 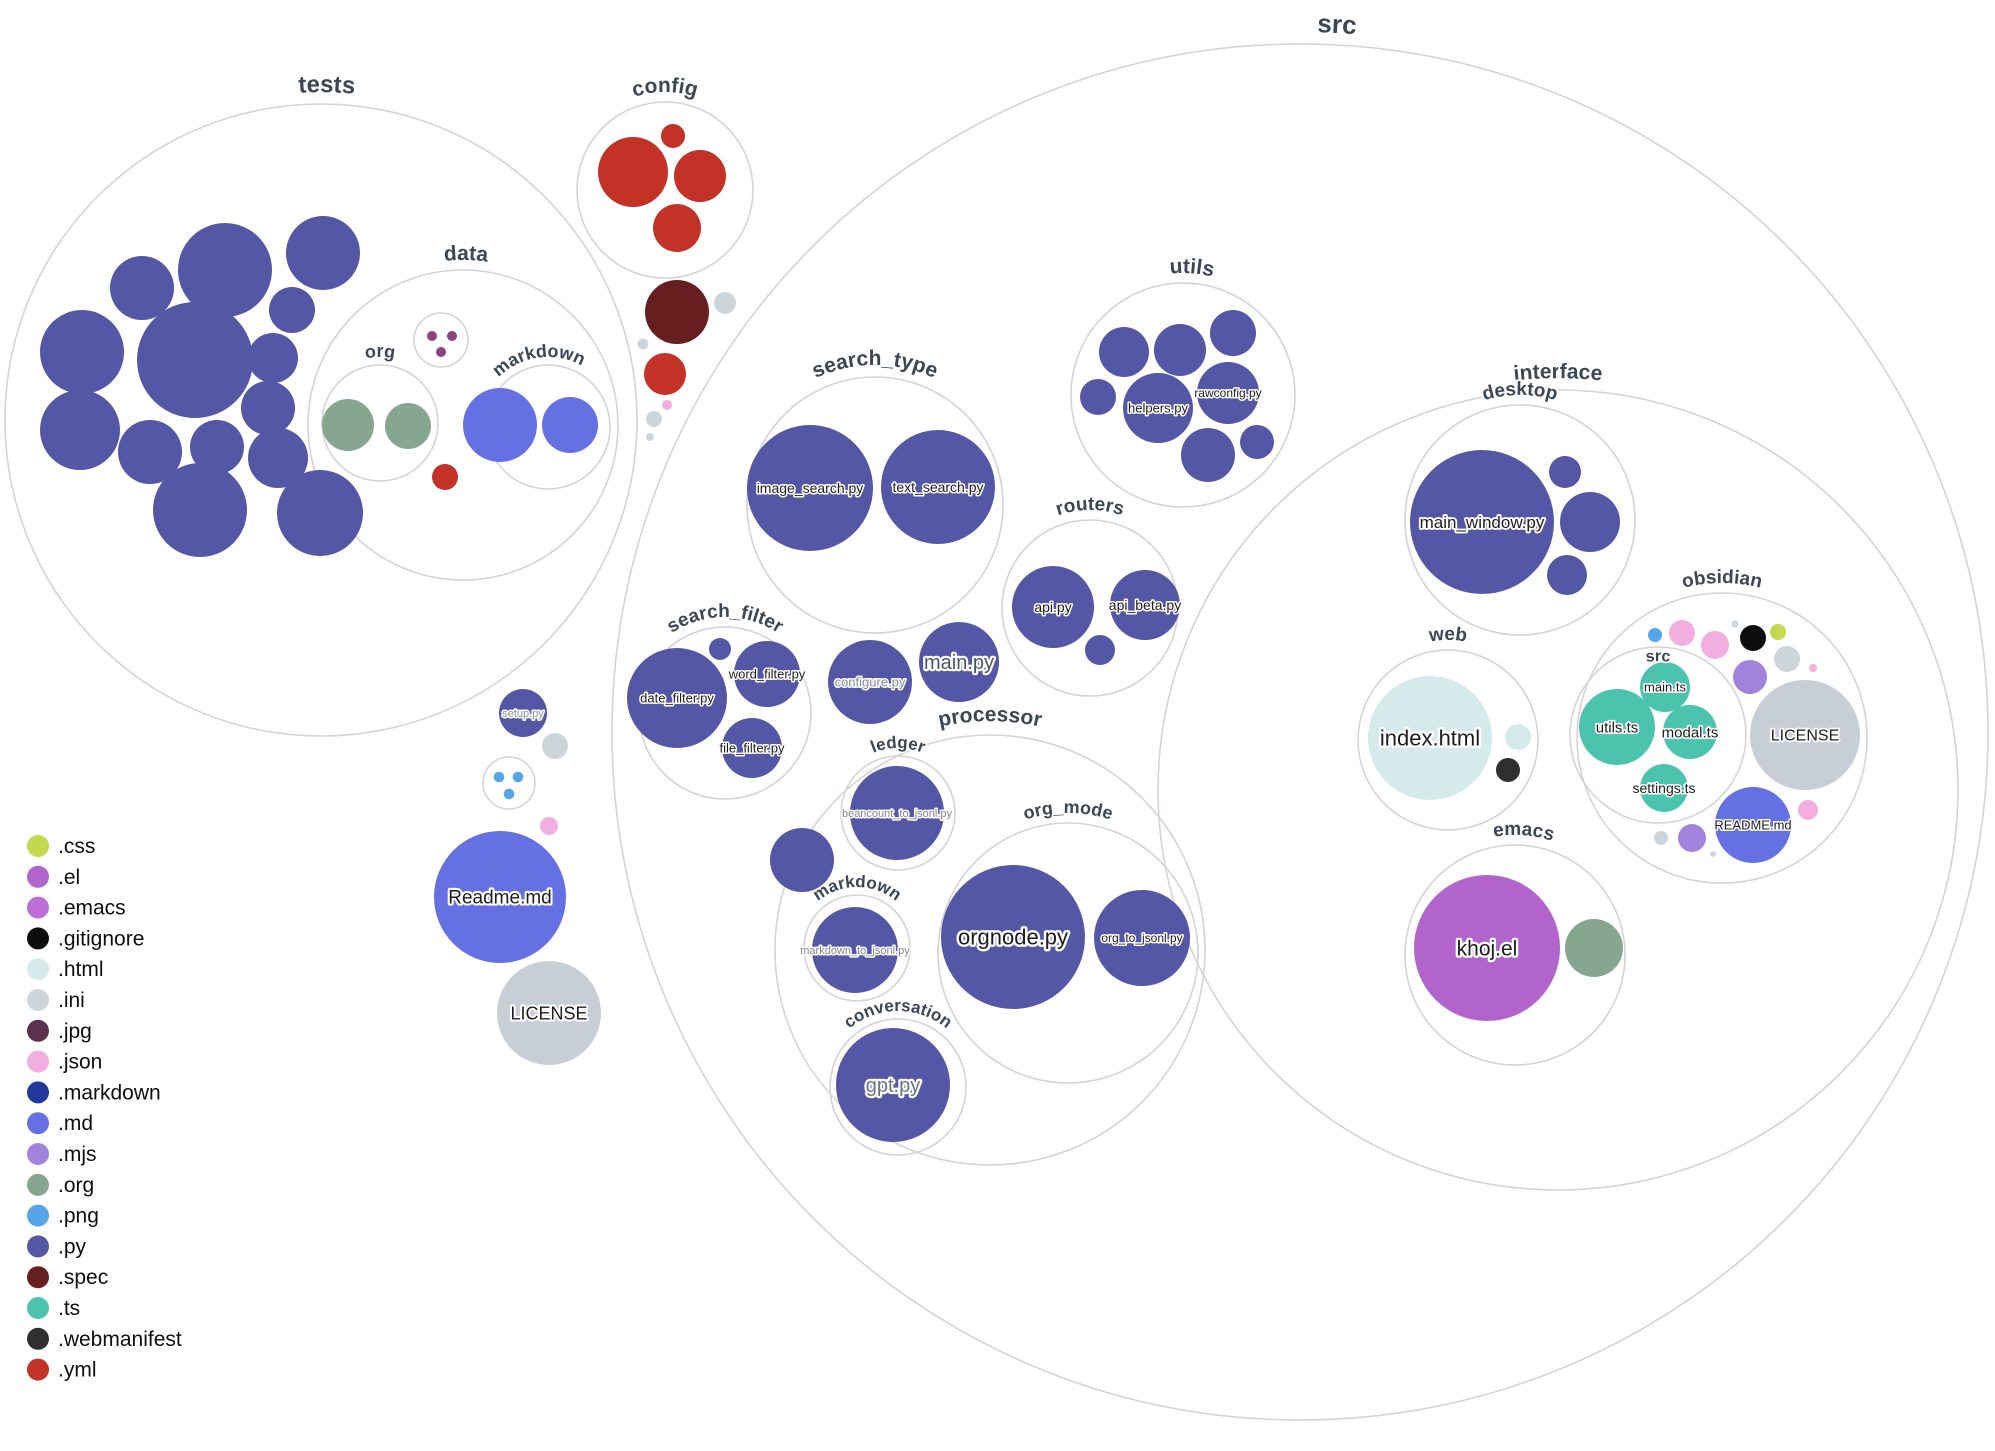 What do you see at coordinates (1665, 687) in the screenshot?
I see `file-circle-main.ts-73` at bounding box center [1665, 687].